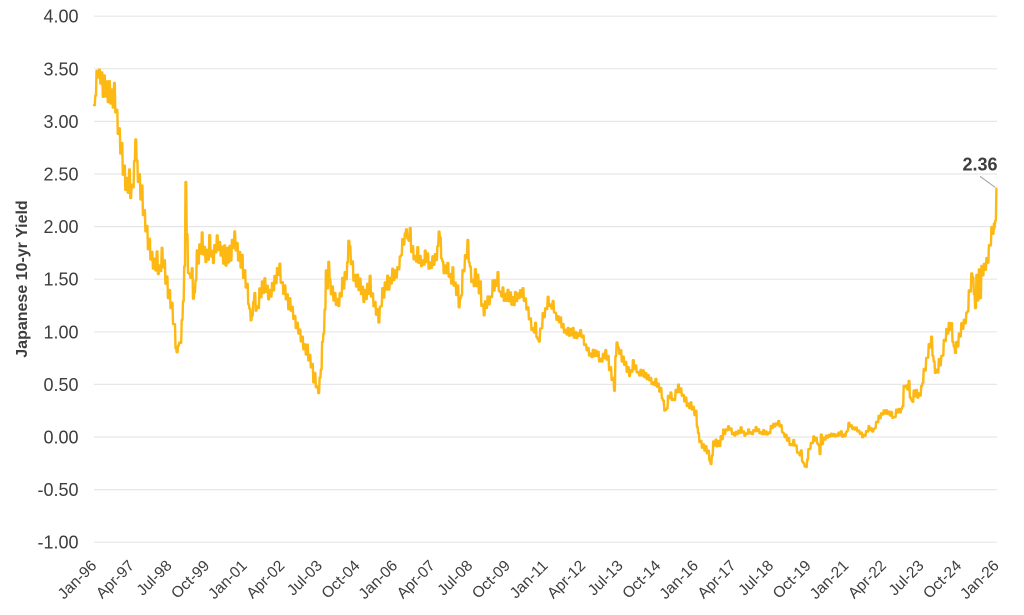 This screenshot has width=1024, height=615. Describe the element at coordinates (60, 227) in the screenshot. I see `svg-text: 2.00` at that location.